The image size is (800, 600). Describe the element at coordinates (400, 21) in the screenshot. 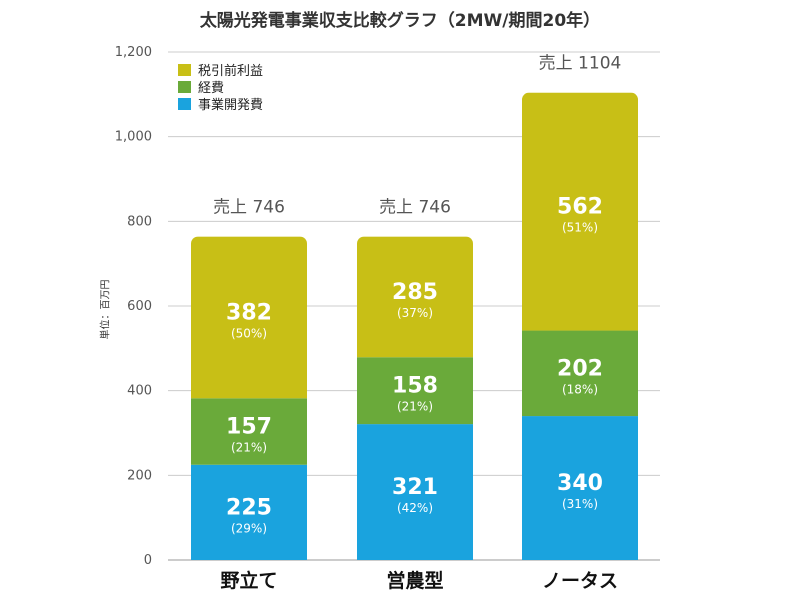

I see `chart-title: 太陽光発電事業収支比較グラフ（2MW/期間20年）` at that location.